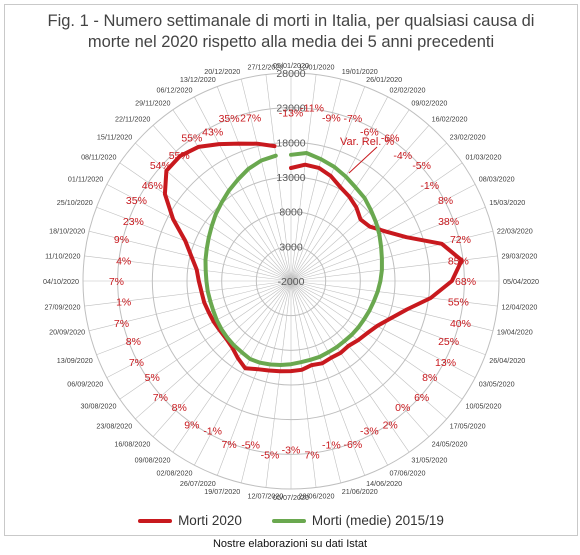  I want to click on legend-label-morti-2020: Morti 2020, so click(210, 520).